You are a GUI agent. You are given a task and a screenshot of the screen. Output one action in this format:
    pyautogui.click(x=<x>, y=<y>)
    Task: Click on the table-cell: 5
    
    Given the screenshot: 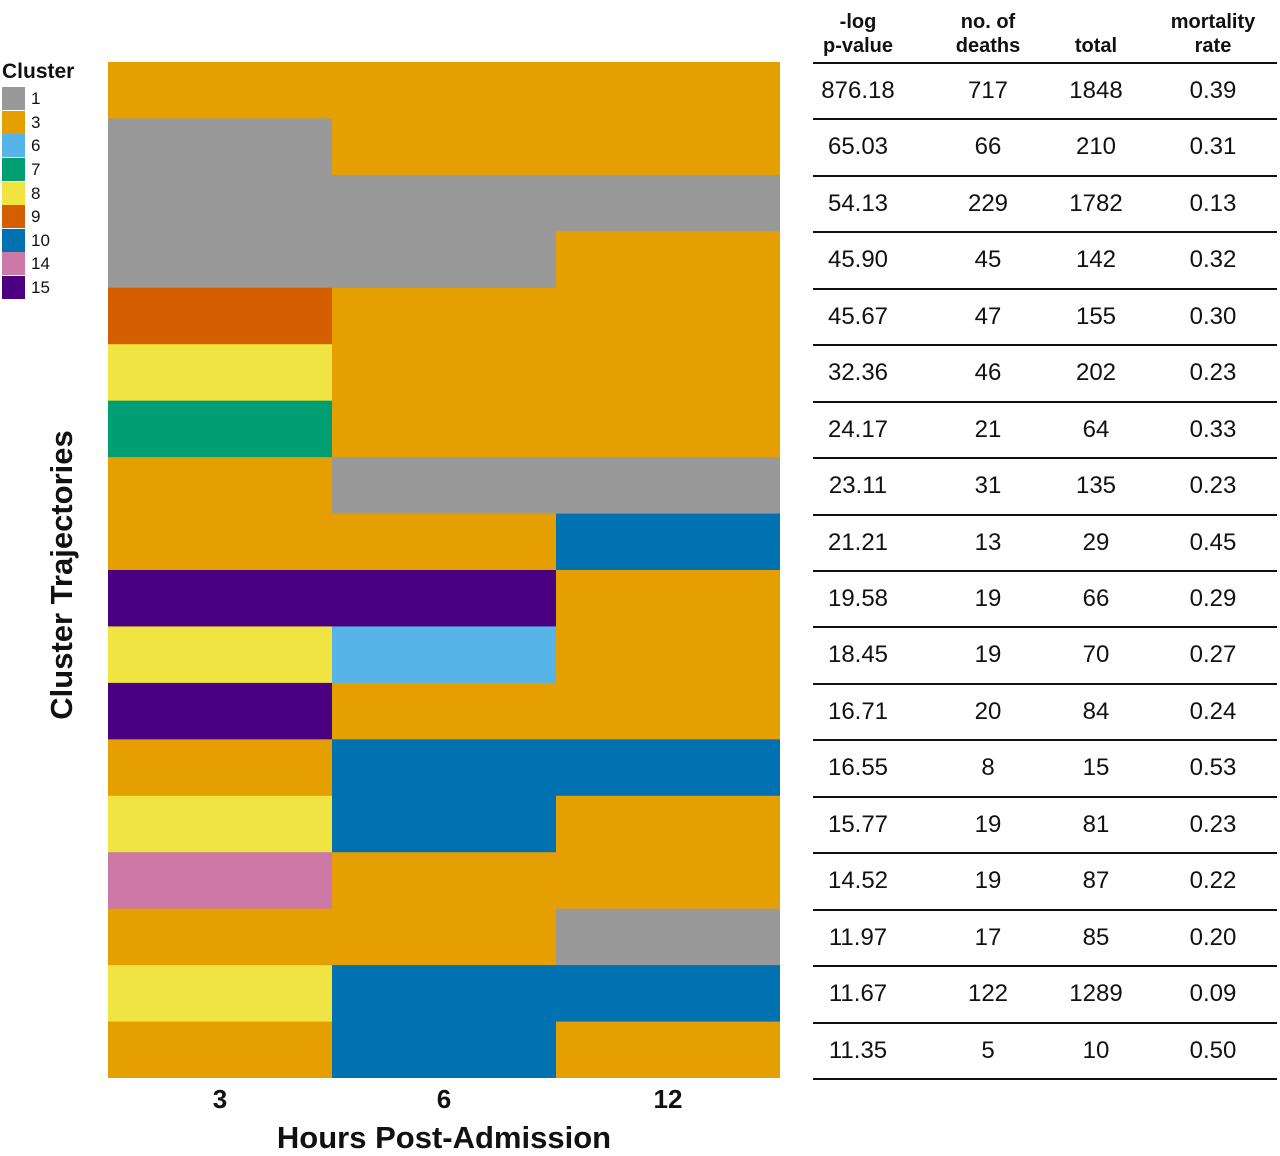 What is the action you would take?
    pyautogui.click(x=988, y=1050)
    